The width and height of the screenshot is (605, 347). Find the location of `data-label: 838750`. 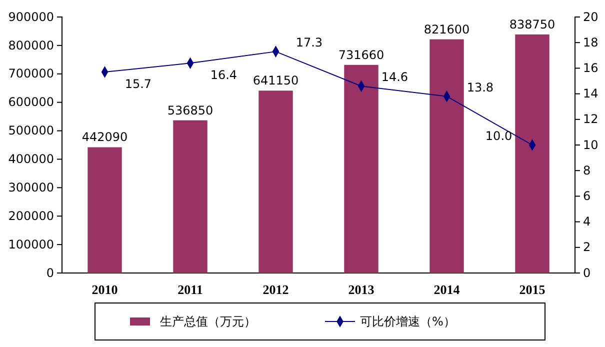

data-label: 838750 is located at coordinates (532, 24).